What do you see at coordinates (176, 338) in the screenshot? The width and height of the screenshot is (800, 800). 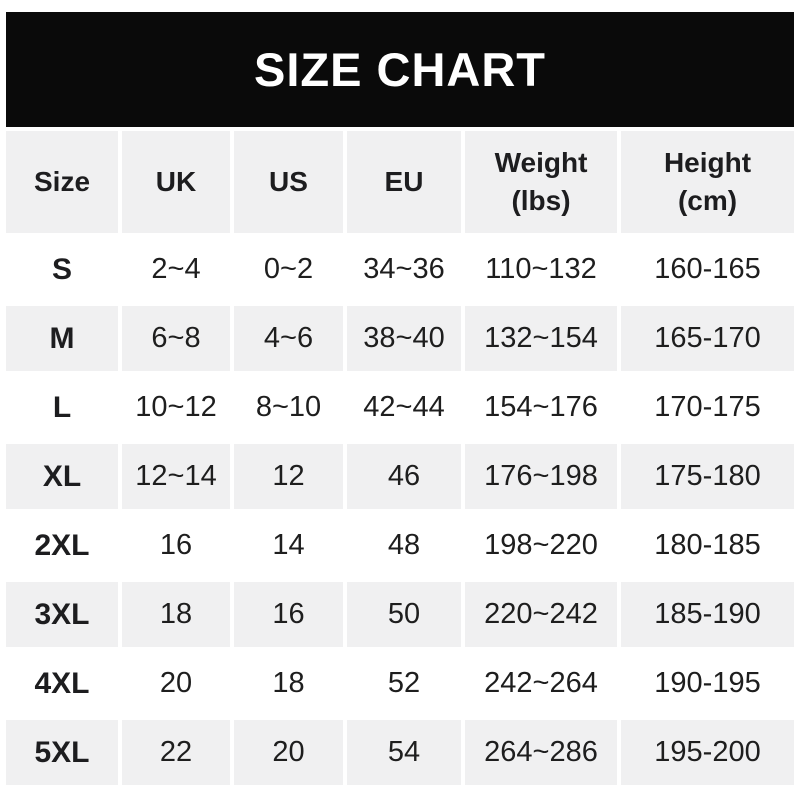 I see `uk-value: 6~8` at bounding box center [176, 338].